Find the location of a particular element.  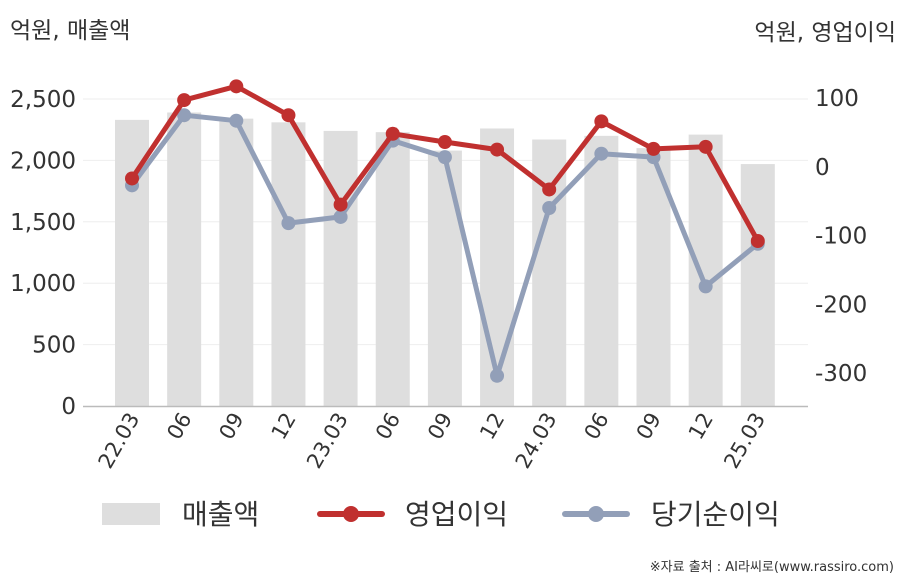

right-tick-label: -300 is located at coordinates (841, 374).